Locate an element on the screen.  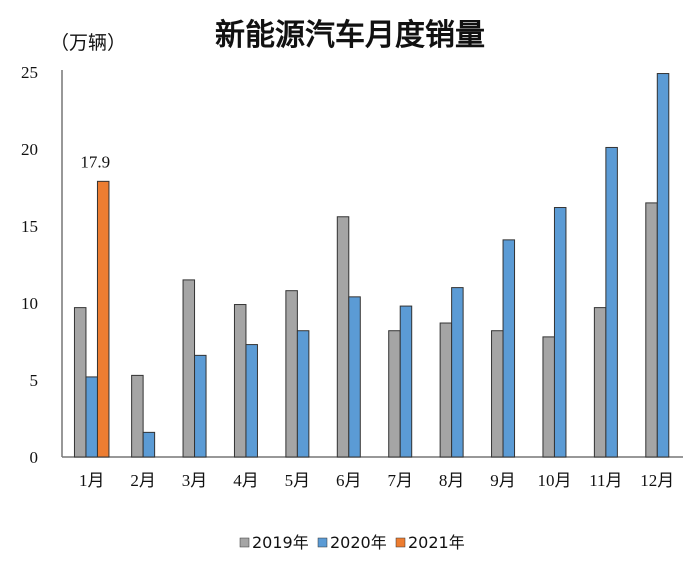
legend-label: 2020年 is located at coordinates (358, 542).